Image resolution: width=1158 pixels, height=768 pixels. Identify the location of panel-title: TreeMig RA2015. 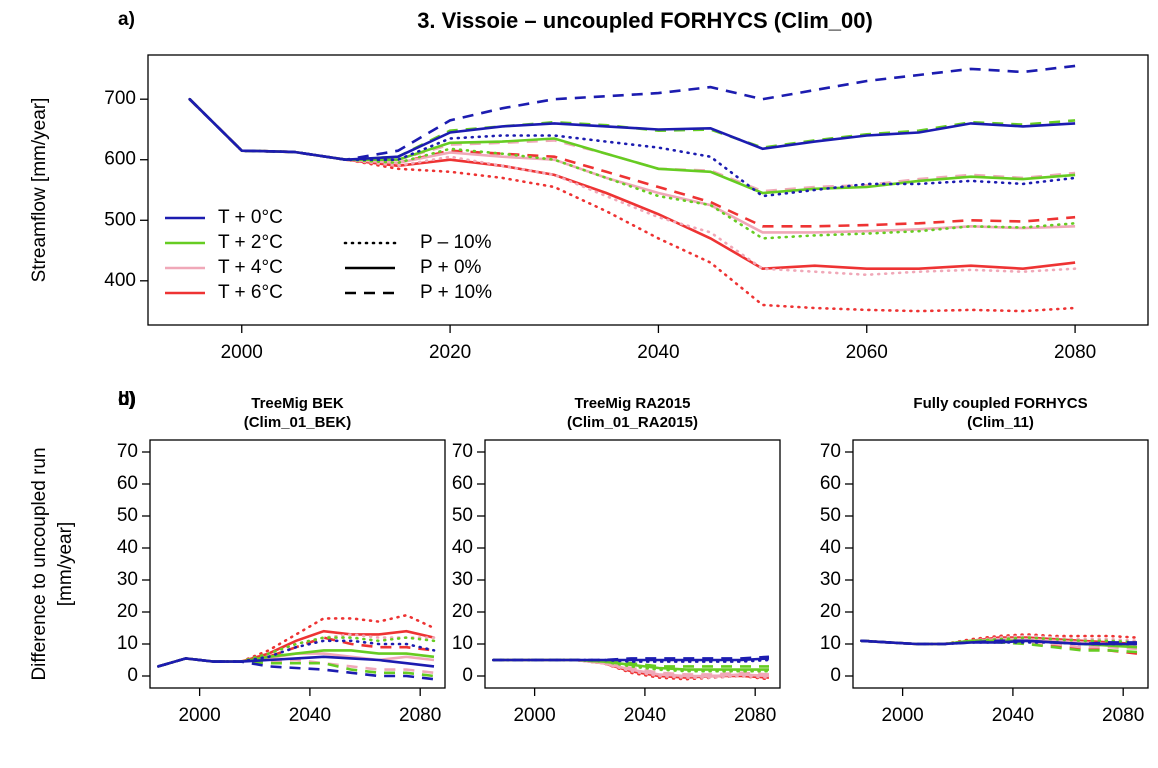
(633, 403).